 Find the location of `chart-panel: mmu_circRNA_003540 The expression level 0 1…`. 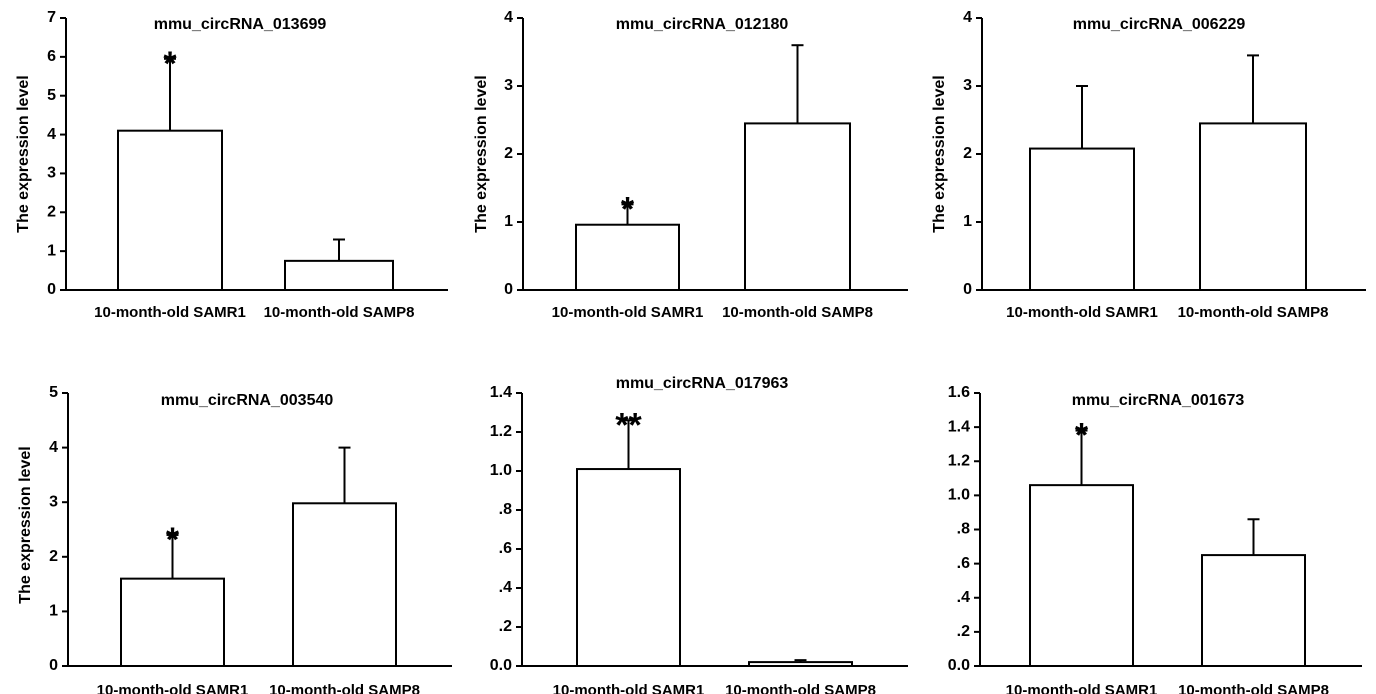

chart-panel: mmu_circRNA_003540 The expression level 0 1… is located at coordinates (234, 539).